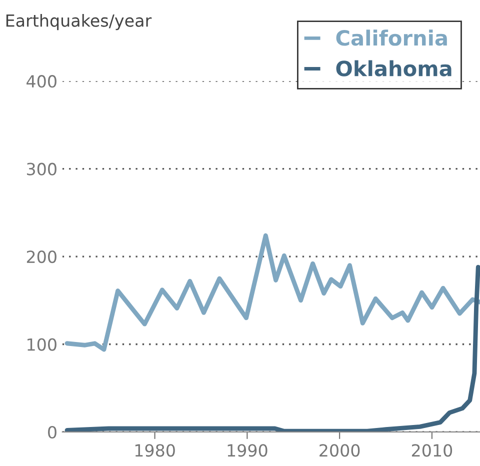 This screenshot has width=480, height=466. What do you see at coordinates (340, 450) in the screenshot?
I see `x-tick-label: 2000` at bounding box center [340, 450].